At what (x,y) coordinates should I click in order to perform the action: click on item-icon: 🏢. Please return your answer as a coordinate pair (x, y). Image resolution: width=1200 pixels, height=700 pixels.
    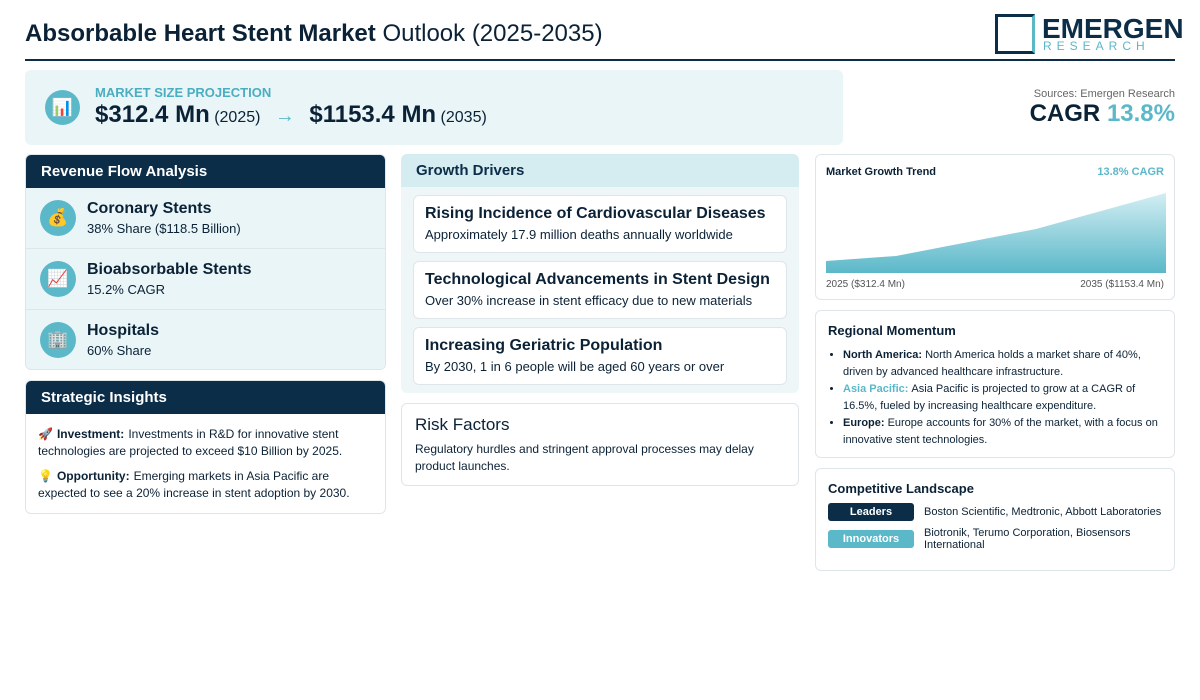
    Looking at the image, I should click on (58, 340).